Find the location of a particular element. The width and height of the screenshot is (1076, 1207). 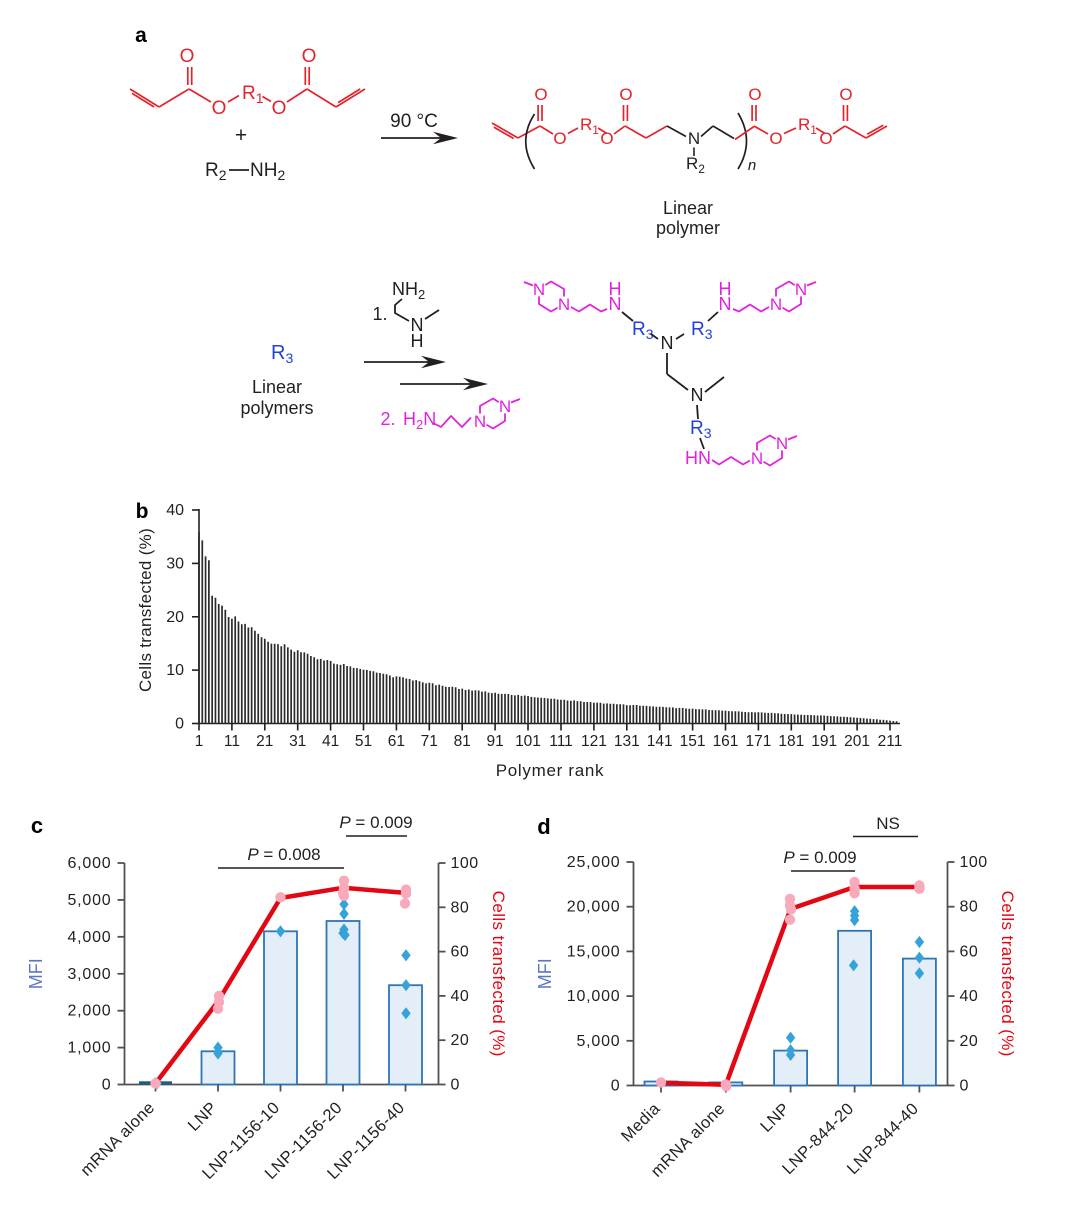

svg-text: NS is located at coordinates (888, 823).